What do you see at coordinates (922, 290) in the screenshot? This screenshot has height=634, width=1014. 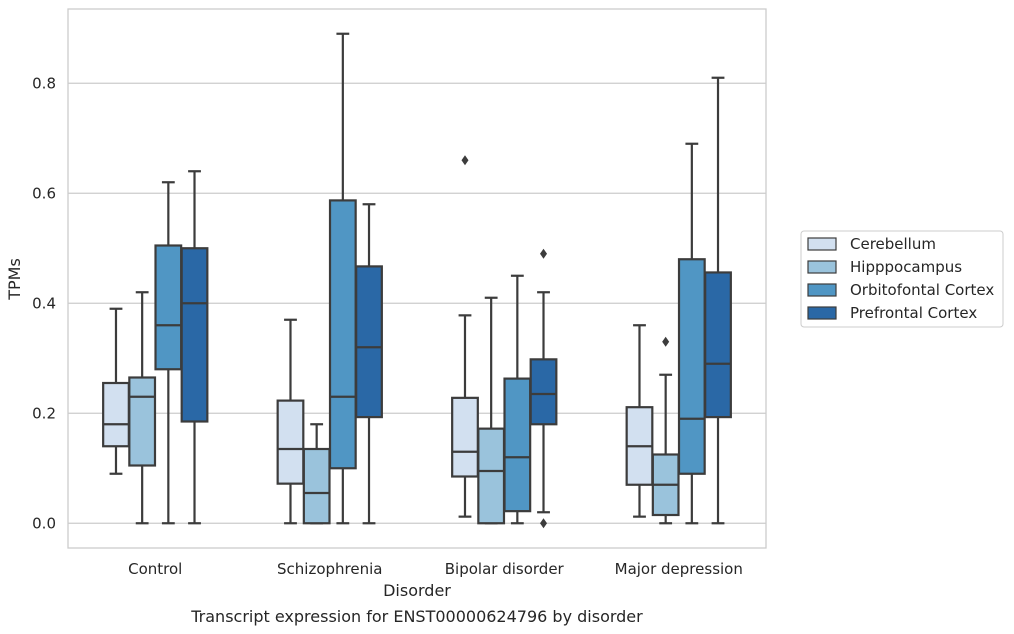 I see `legend-label: Orbitofontal Cortex` at bounding box center [922, 290].